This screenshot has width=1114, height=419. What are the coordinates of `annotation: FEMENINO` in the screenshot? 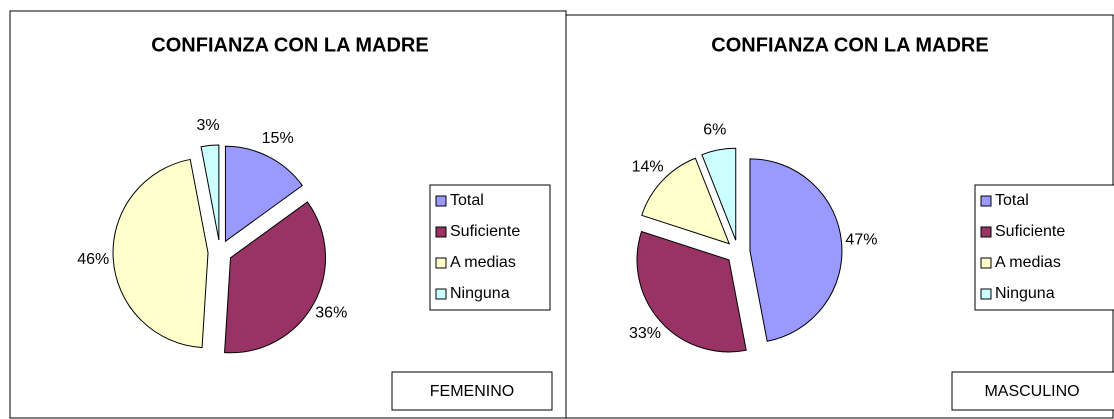 It's located at (472, 391).